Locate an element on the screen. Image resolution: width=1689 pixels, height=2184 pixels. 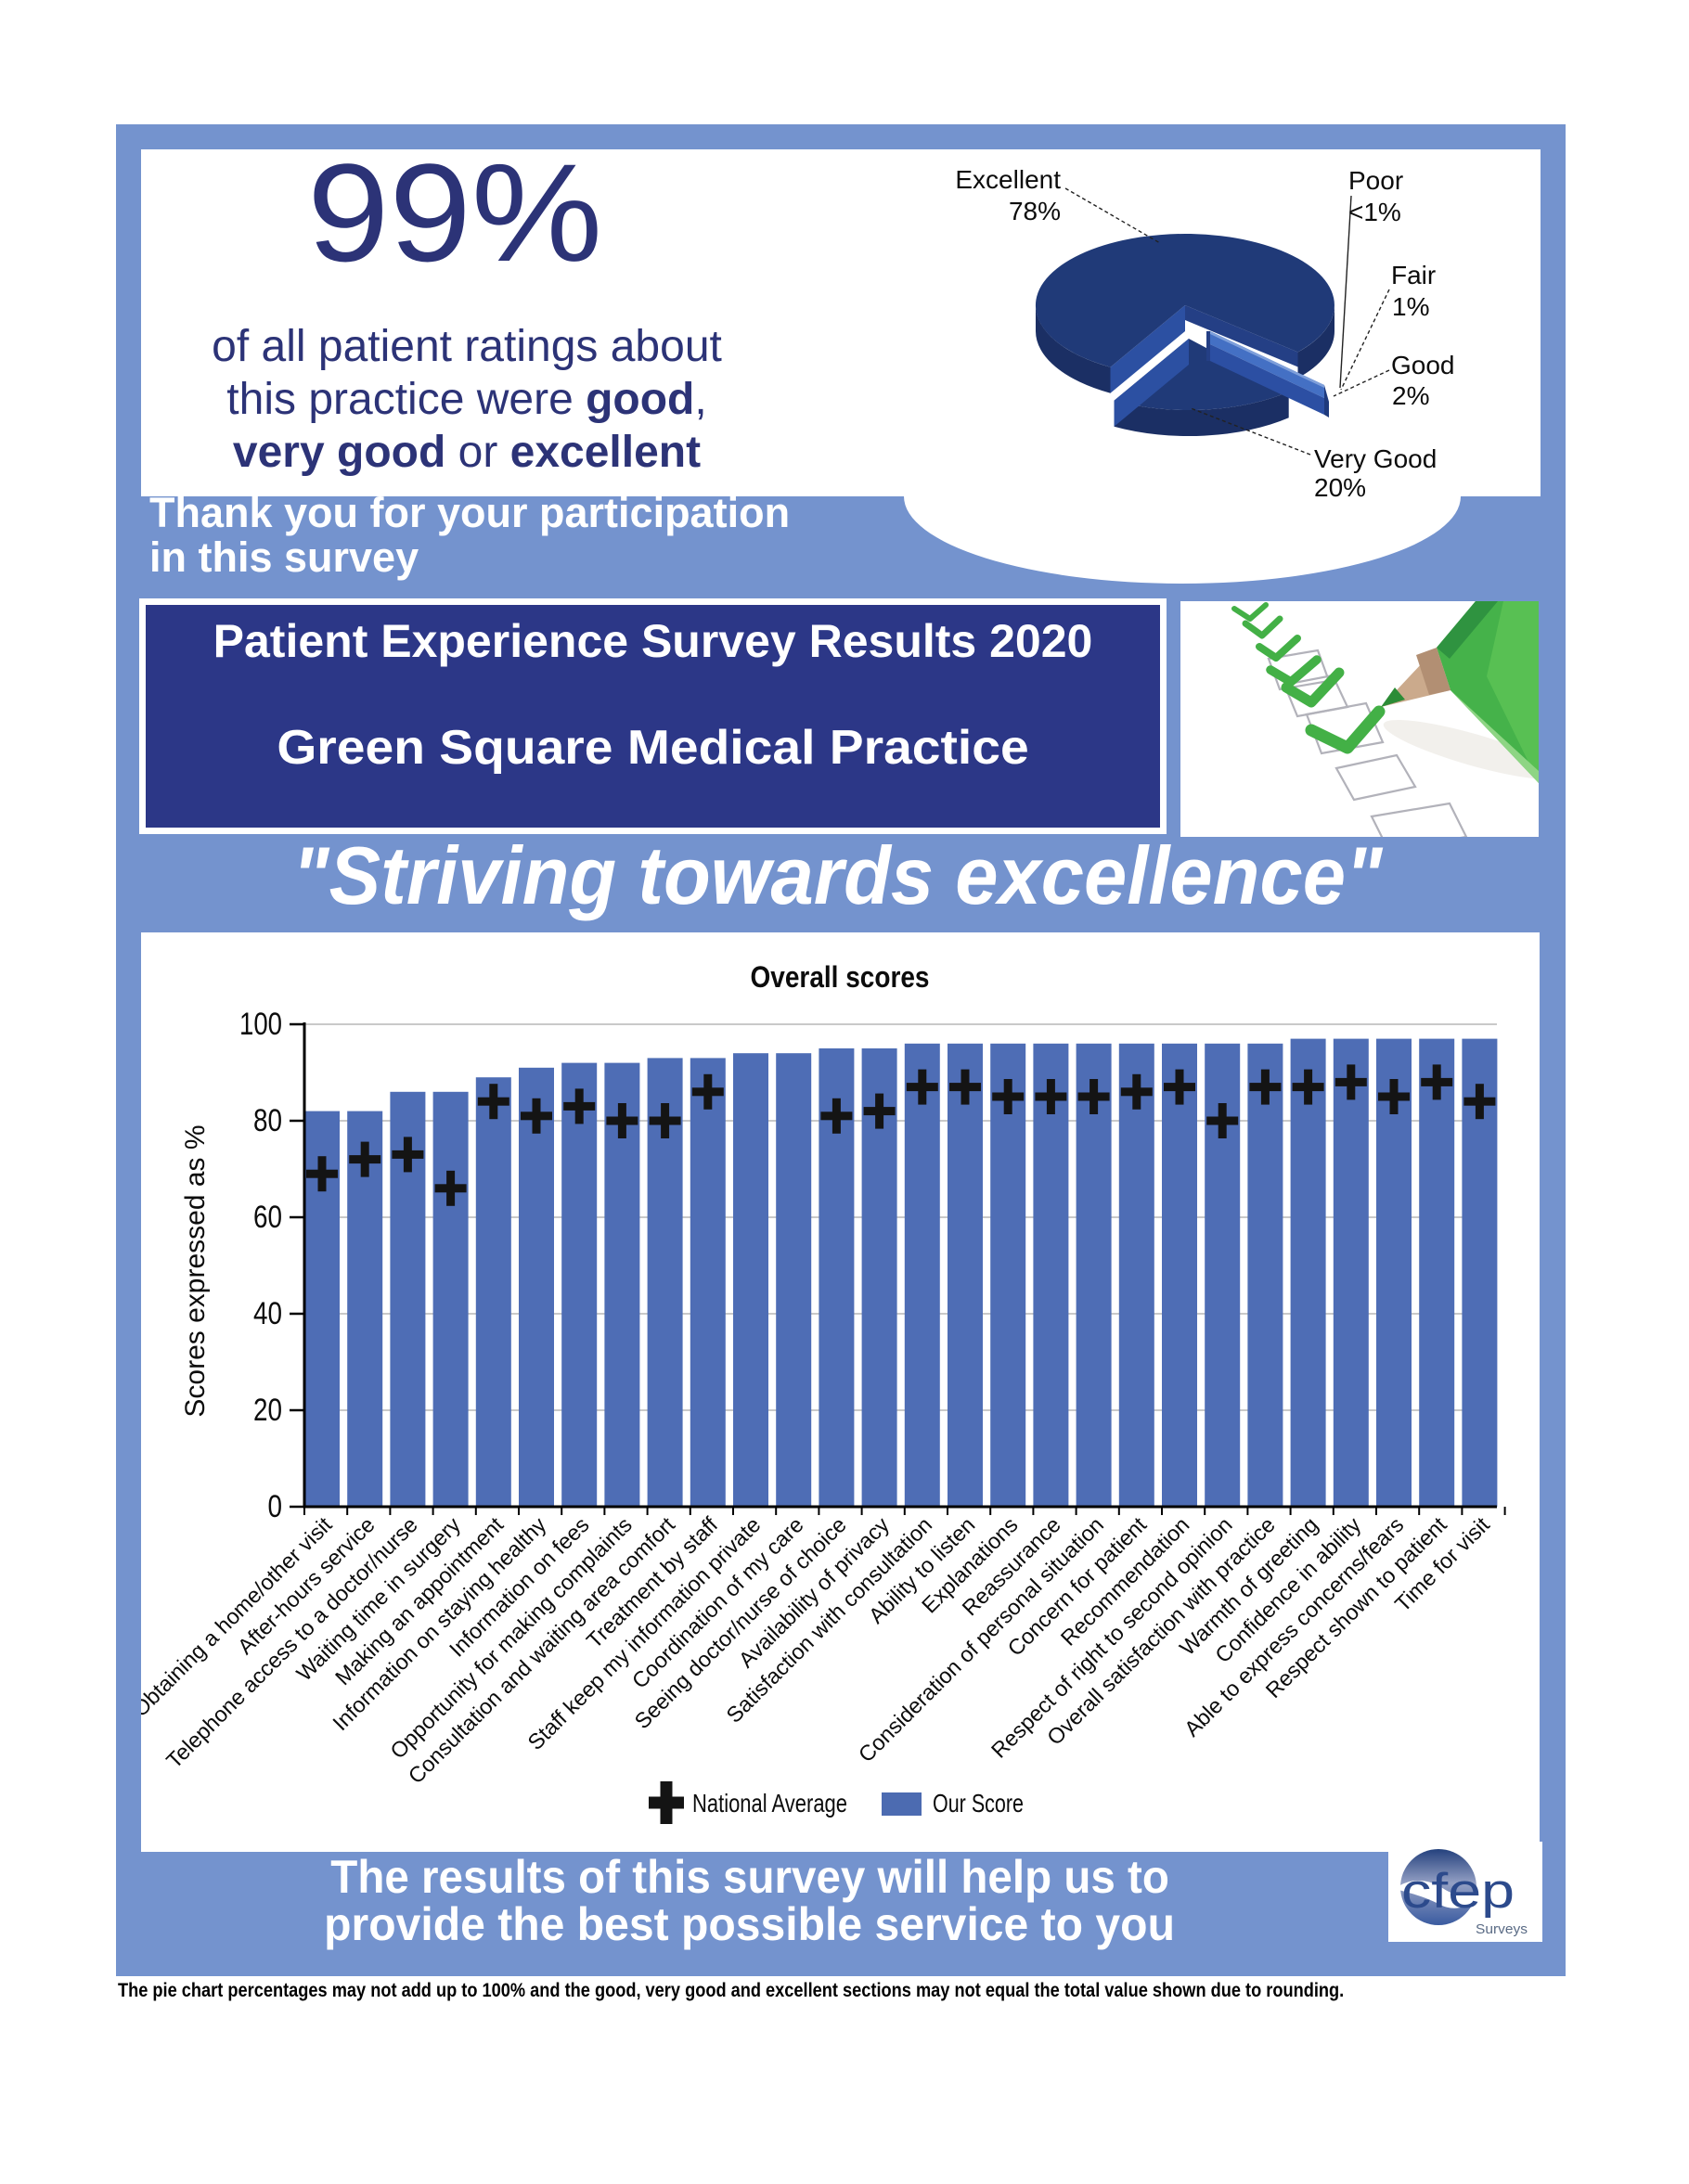
svg-text: Fair is located at coordinates (1413, 275).